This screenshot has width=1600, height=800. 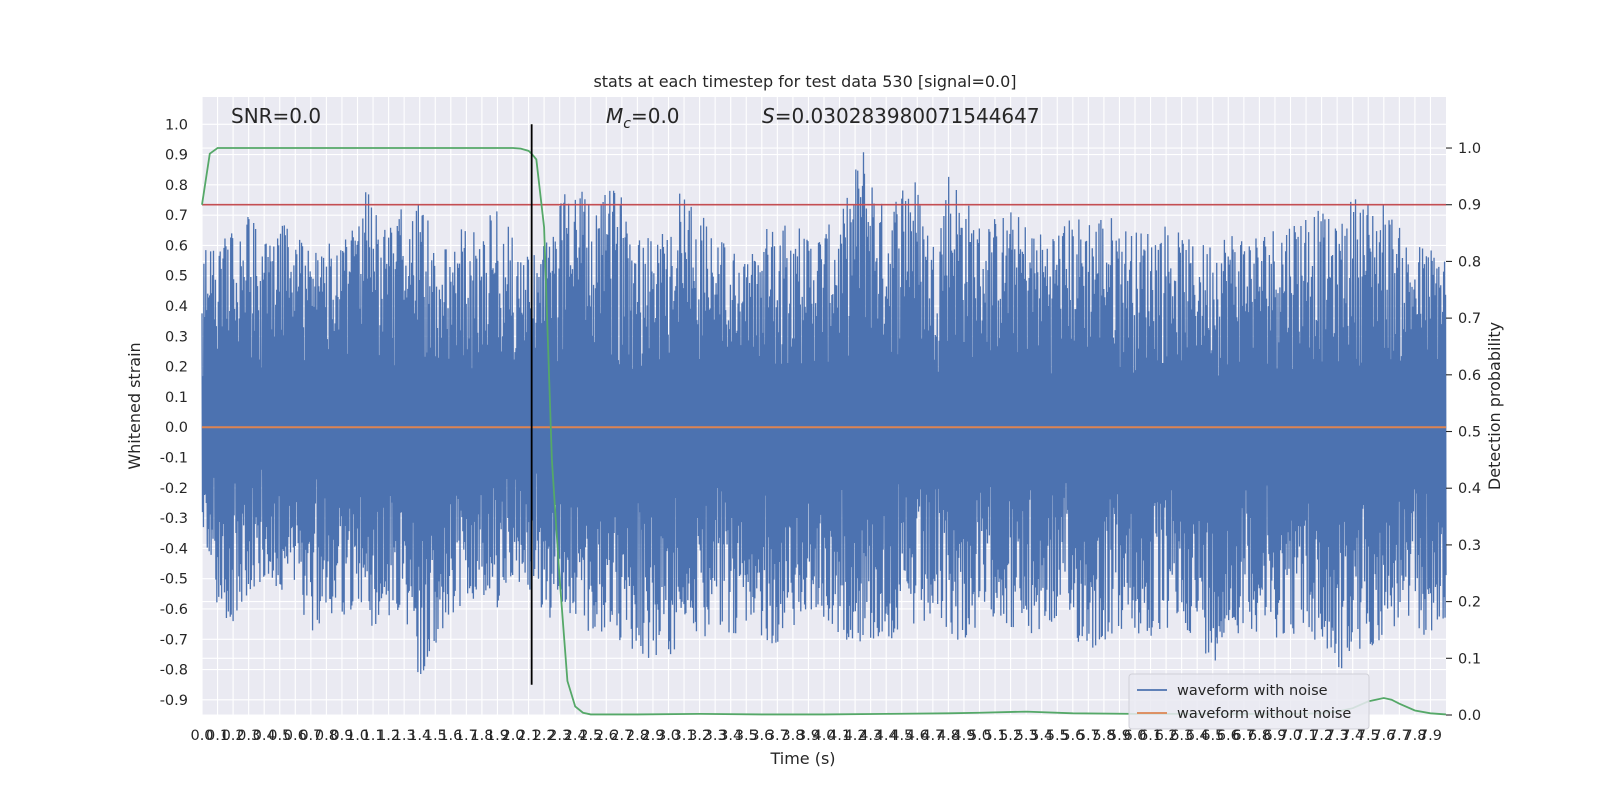 I want to click on y-tick-label-left: 0.5, so click(x=176, y=277).